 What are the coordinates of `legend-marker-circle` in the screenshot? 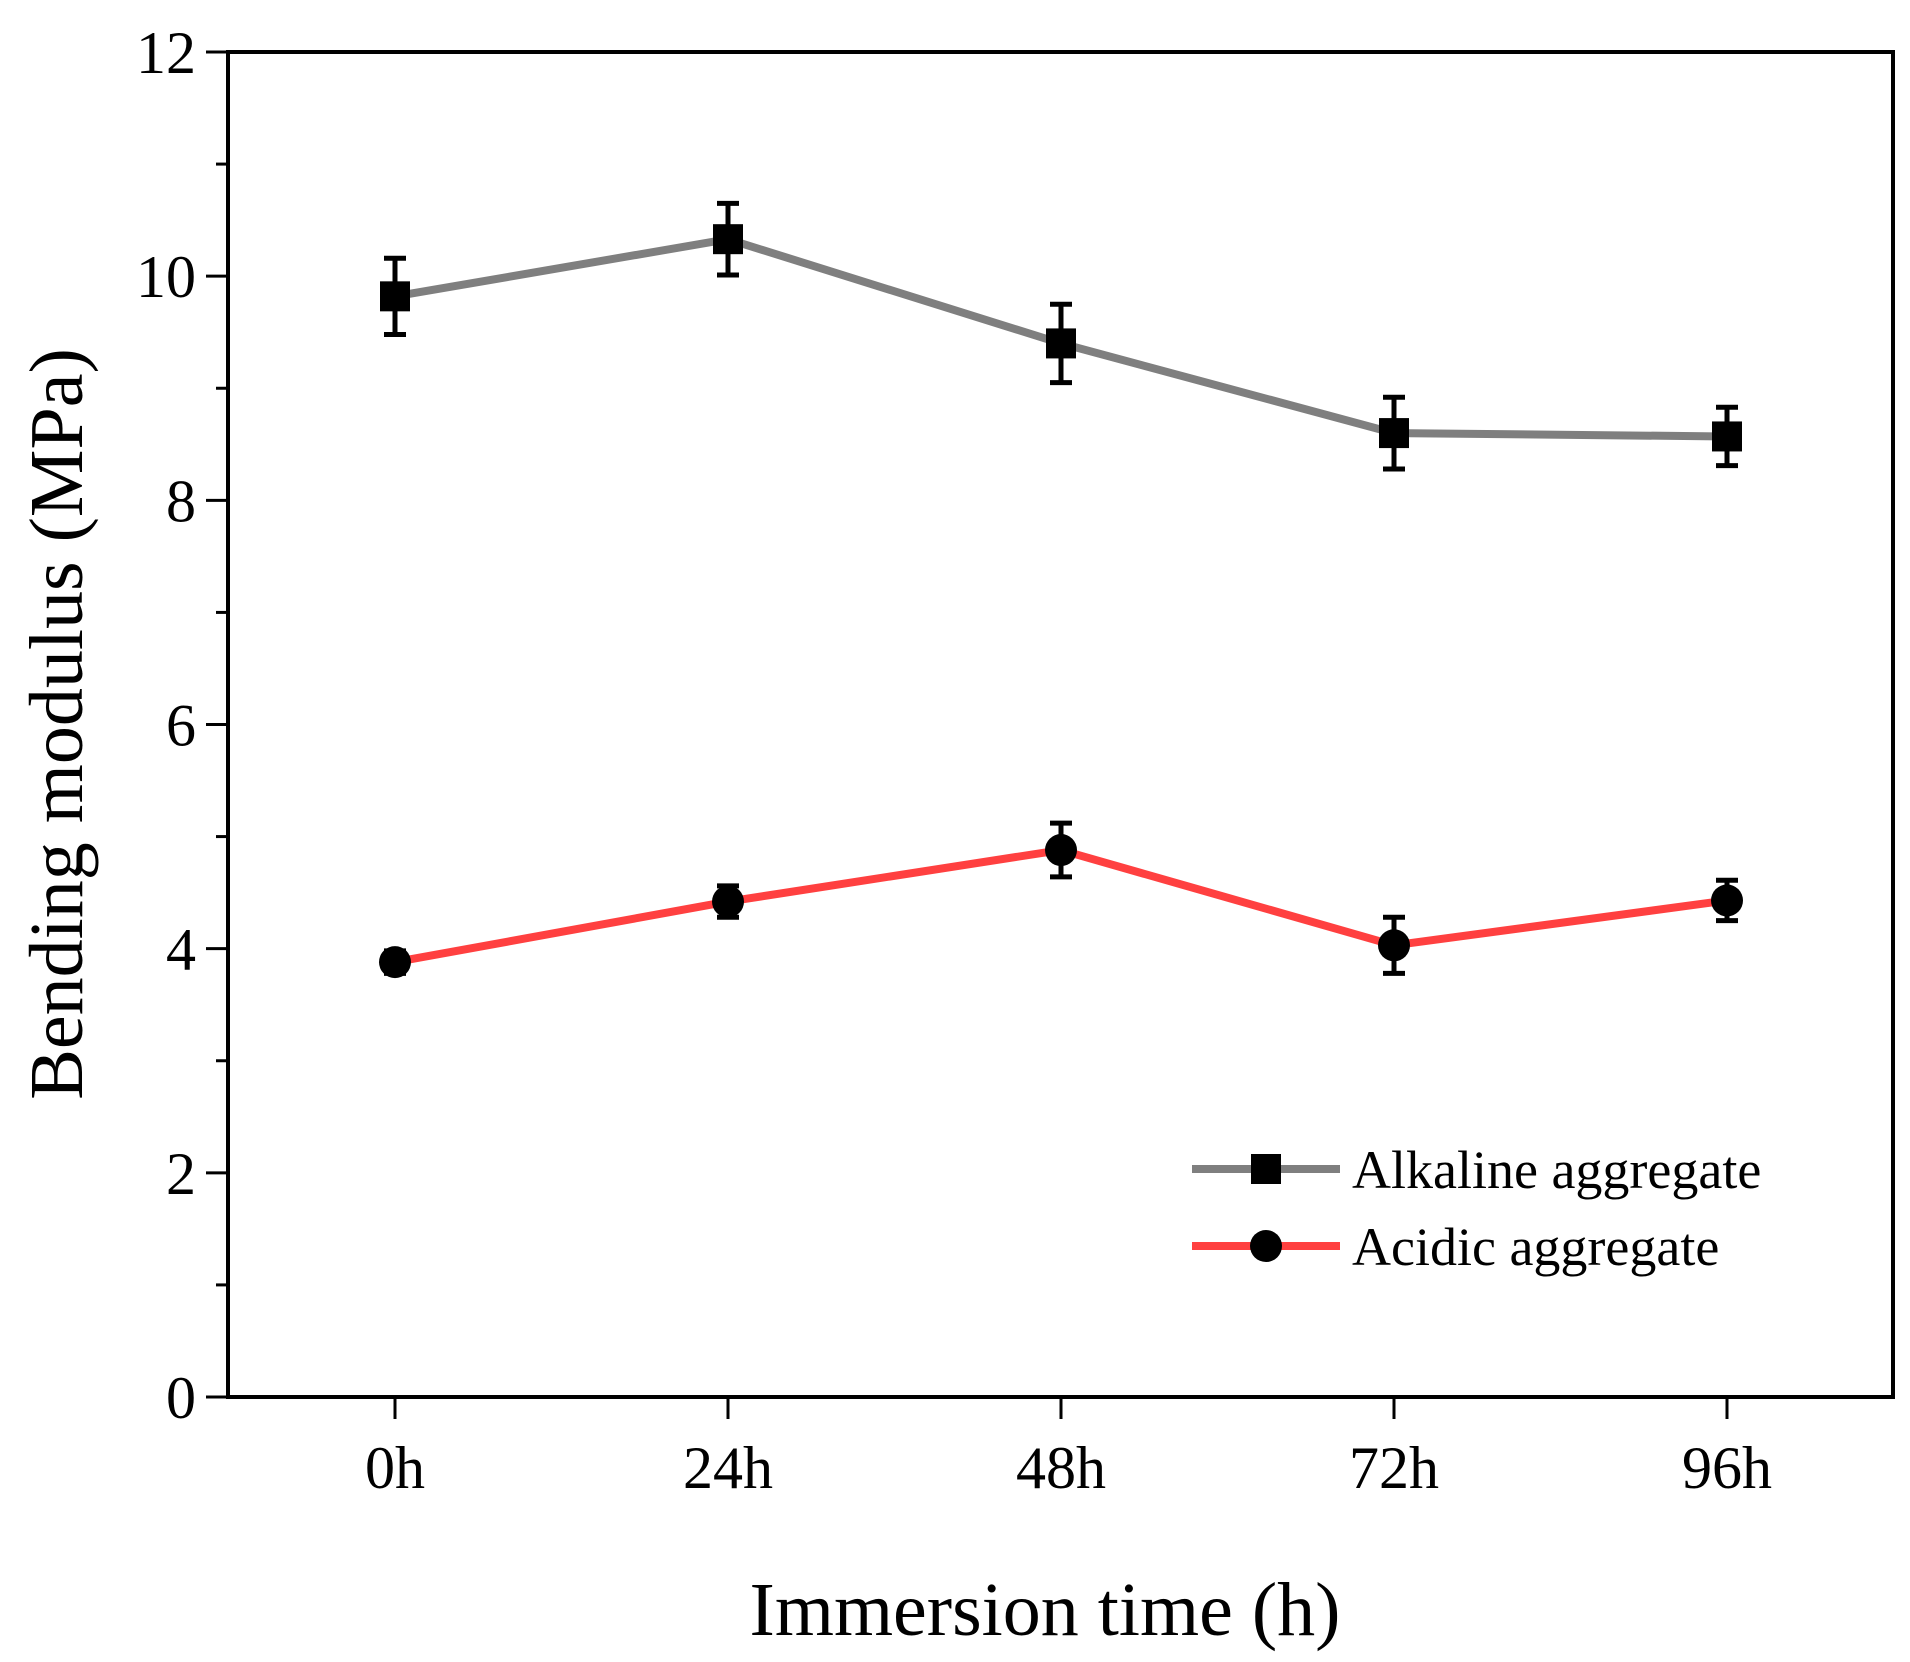 It's located at (1266, 1246).